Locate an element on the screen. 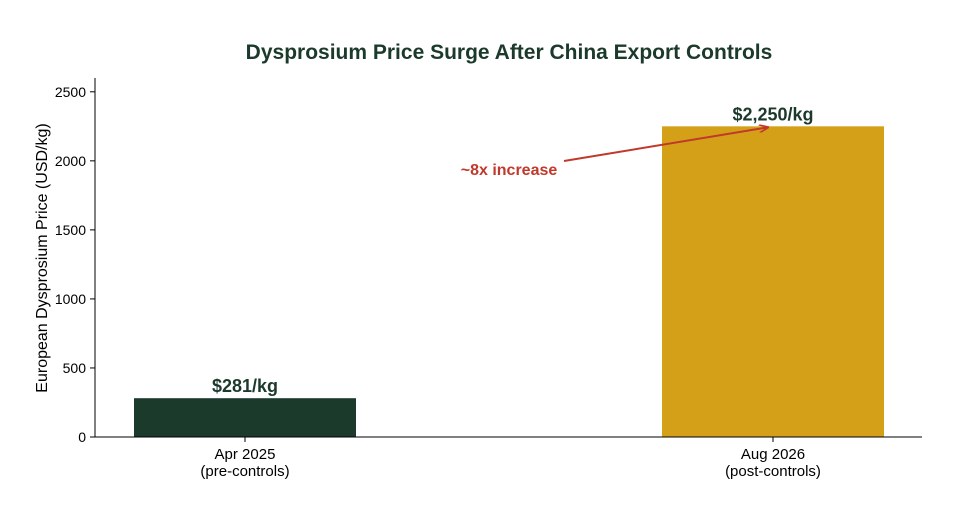 This screenshot has height=520, width=960. x-tick-label: Apr 2025 is located at coordinates (245, 454).